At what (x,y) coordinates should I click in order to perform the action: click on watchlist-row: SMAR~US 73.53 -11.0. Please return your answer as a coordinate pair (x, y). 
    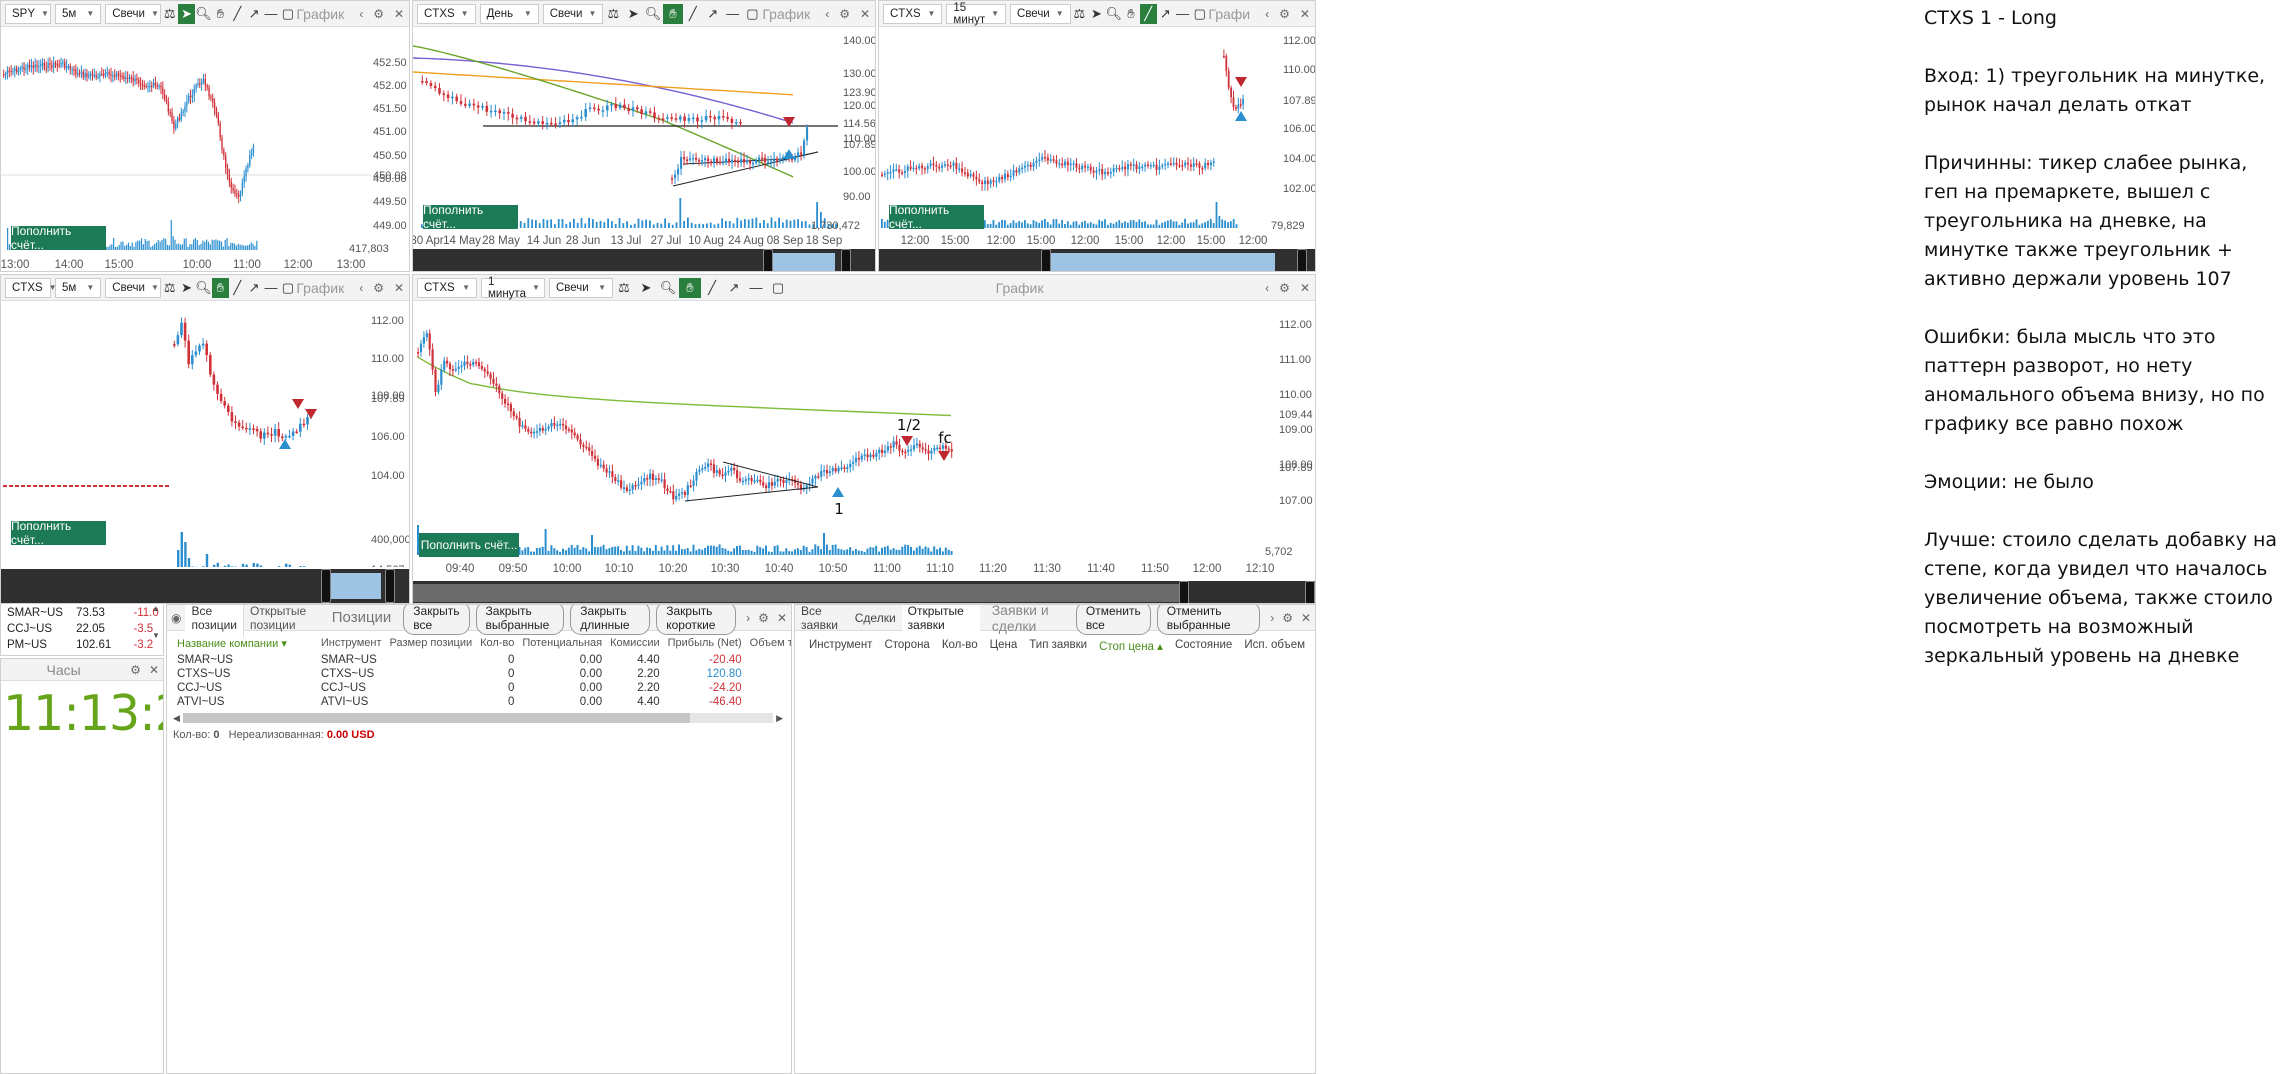
    Looking at the image, I should click on (85, 613).